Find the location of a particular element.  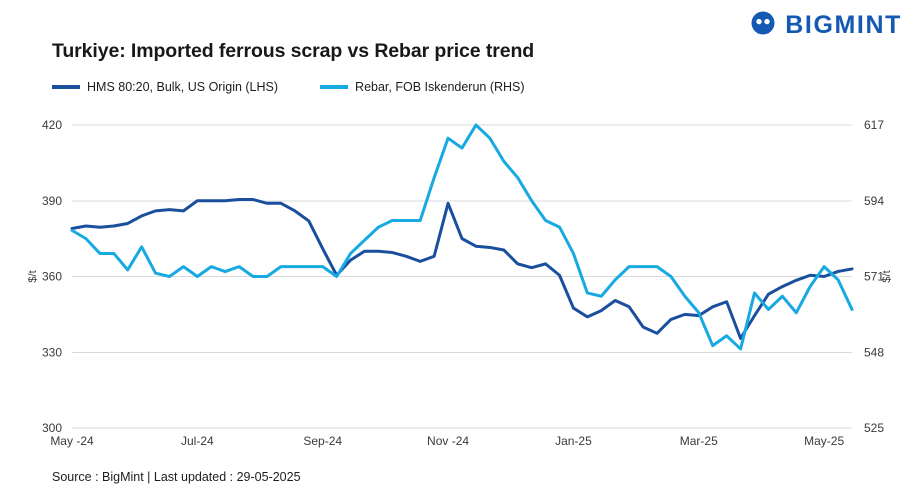

legend-label-rebar: Rebar, FOB Iskenderun (RHS) is located at coordinates (440, 87).